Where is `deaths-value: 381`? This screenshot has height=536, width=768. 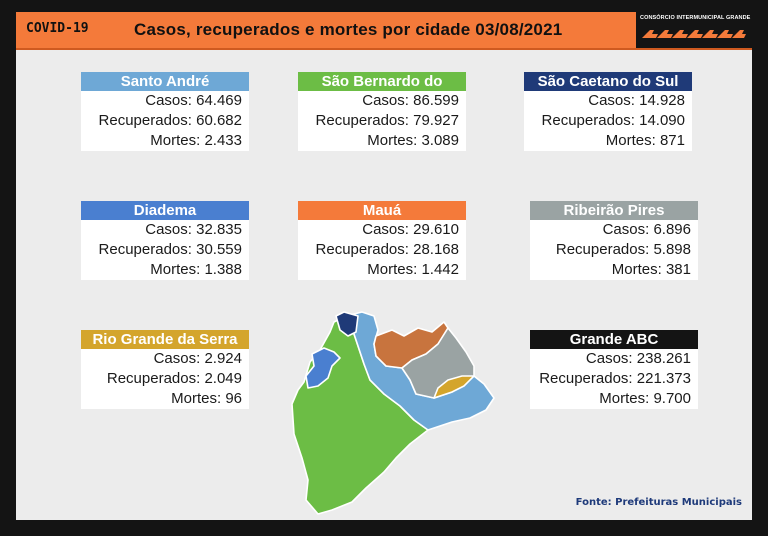
deaths-value: 381 is located at coordinates (678, 269).